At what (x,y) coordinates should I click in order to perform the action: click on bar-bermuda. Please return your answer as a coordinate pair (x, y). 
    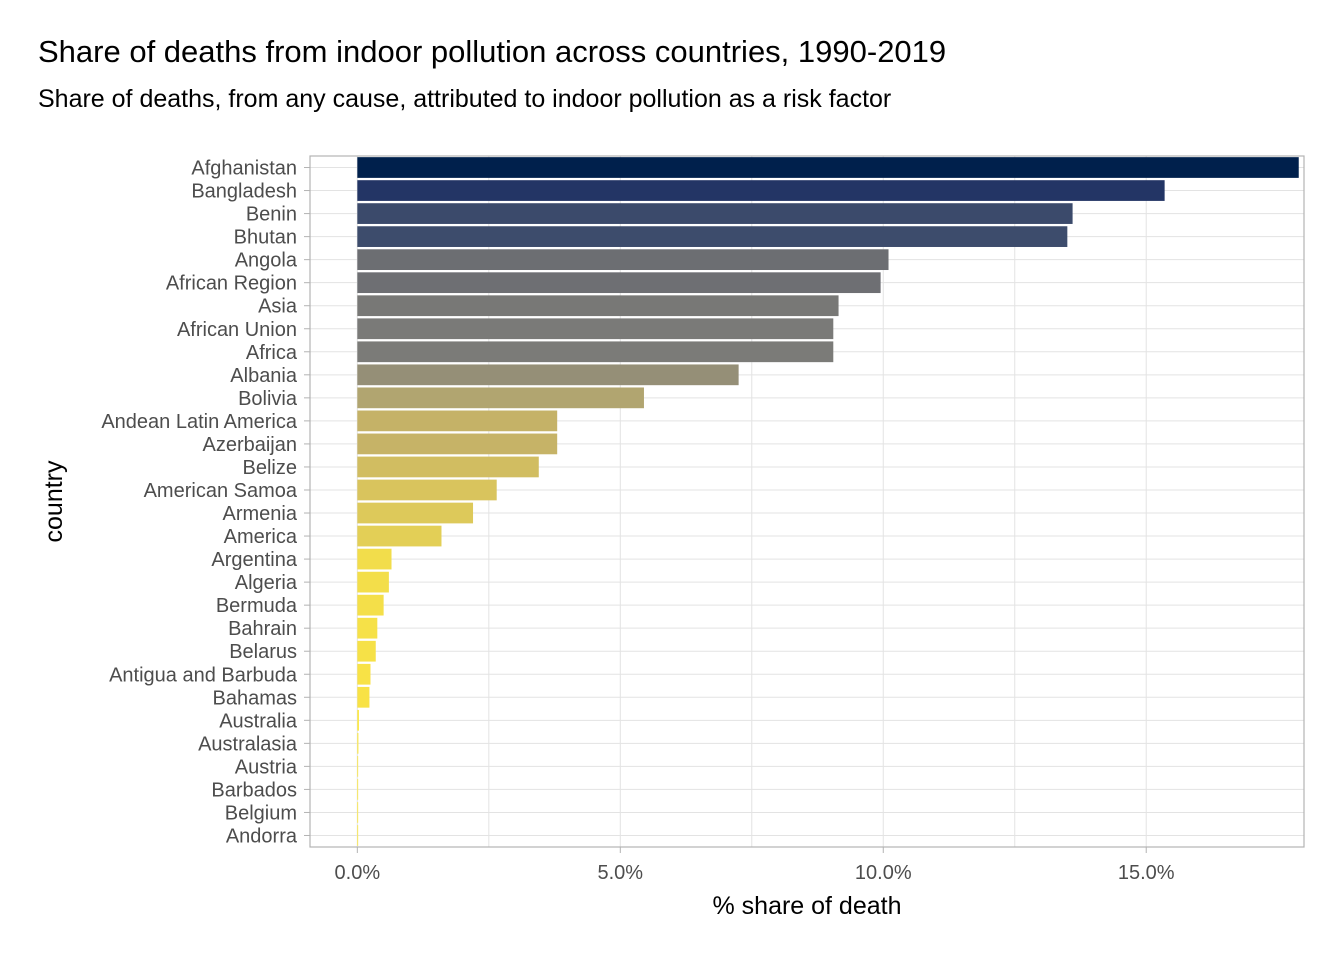
    Looking at the image, I should click on (370, 605).